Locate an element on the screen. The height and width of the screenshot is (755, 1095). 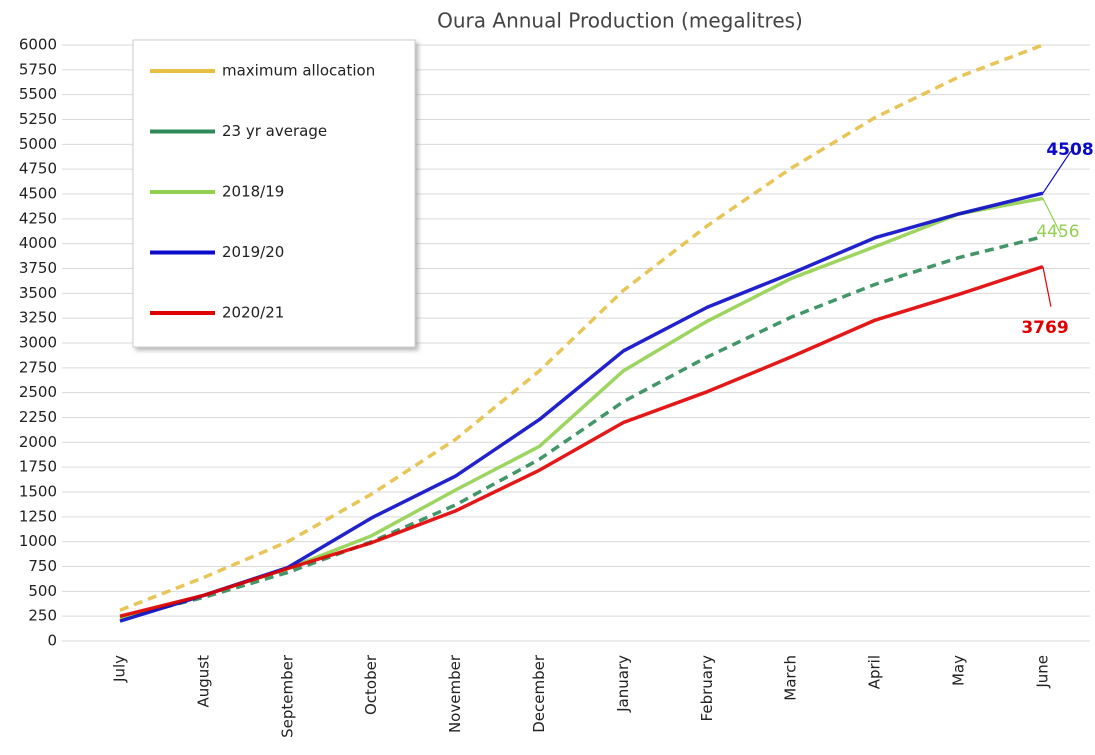
y-tick-label: 3750 is located at coordinates (38, 268).